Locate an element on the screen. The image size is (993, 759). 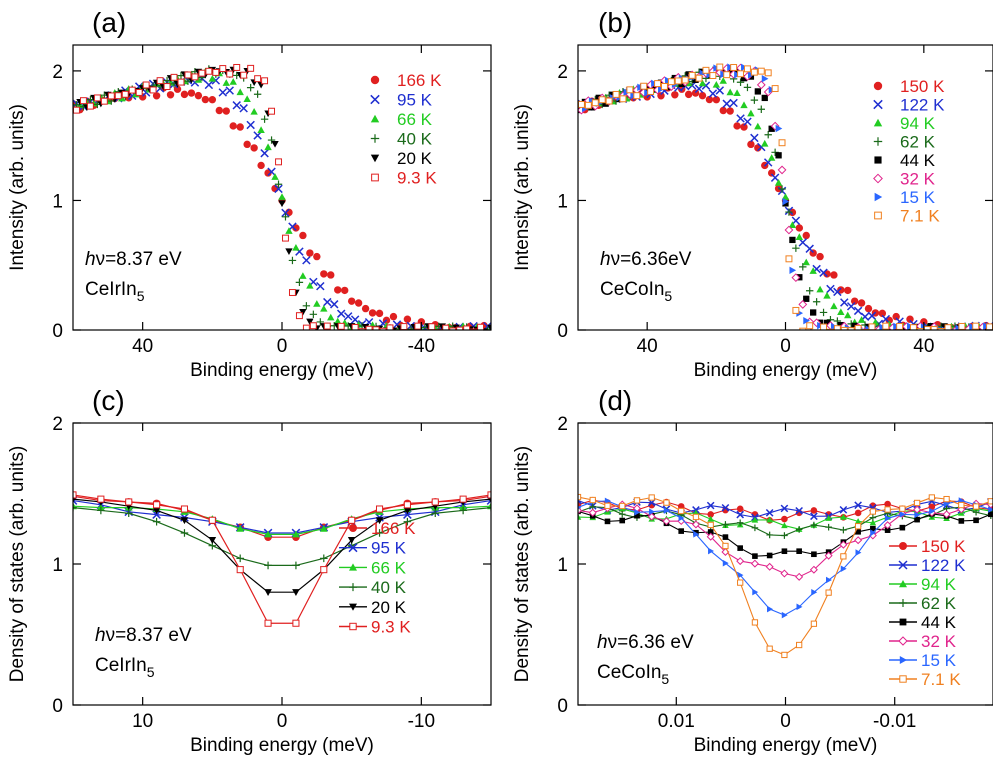
legend-item: 94 K is located at coordinates (923, 584).